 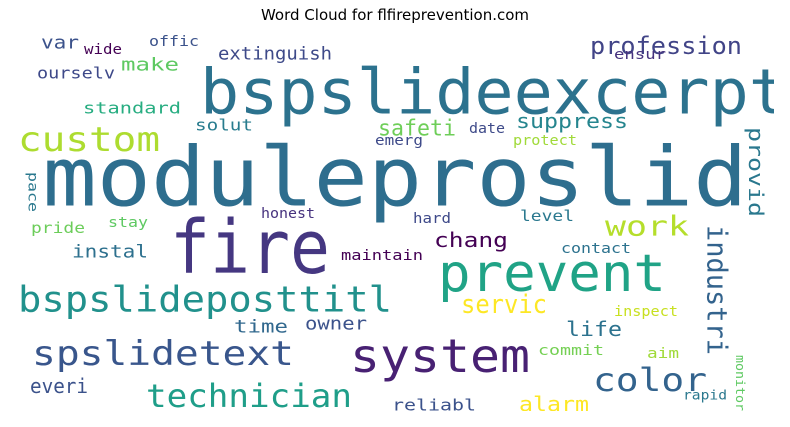 I want to click on word-provid: provid, so click(x=756, y=172).